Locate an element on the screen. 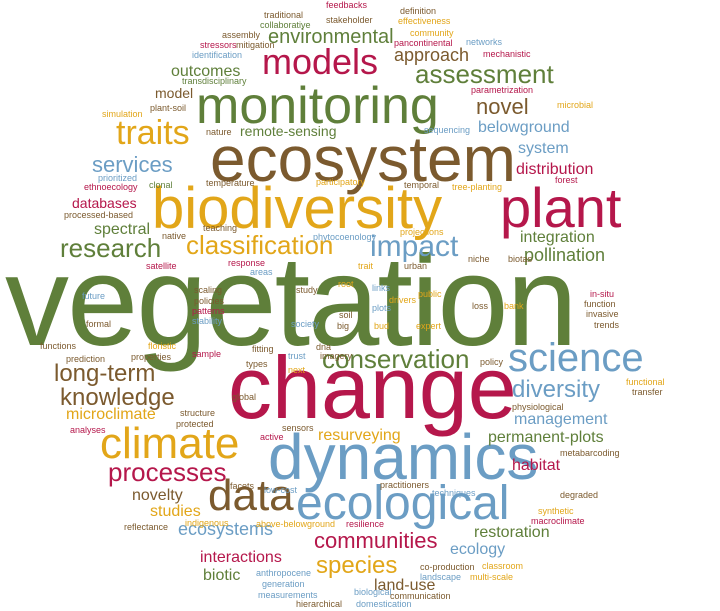 Image resolution: width=720 pixels, height=611 pixels. word-management: management is located at coordinates (561, 419).